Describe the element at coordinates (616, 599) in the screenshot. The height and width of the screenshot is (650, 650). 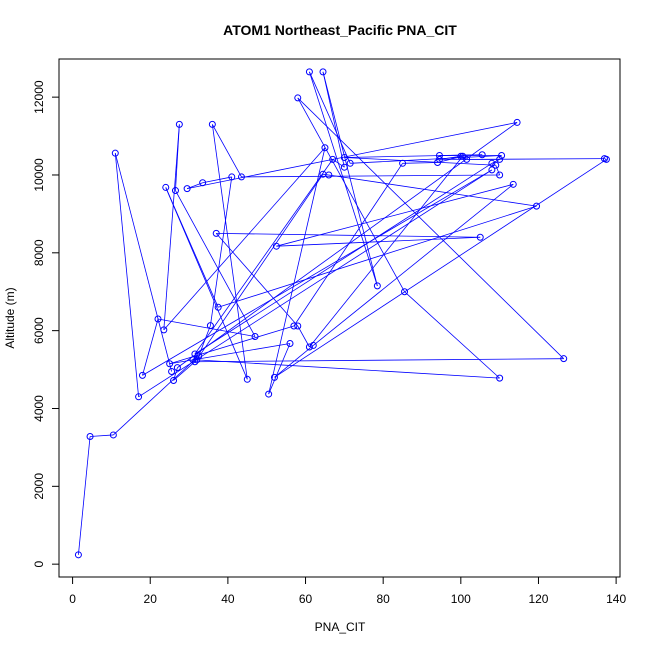
I see `x-tick-label: 140` at that location.